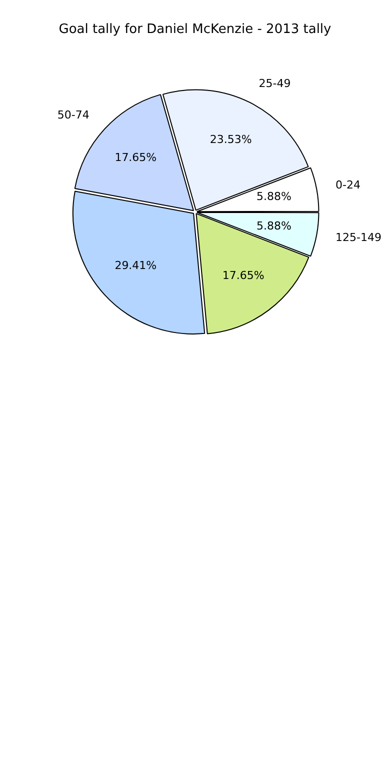 The height and width of the screenshot is (780, 390). What do you see at coordinates (231, 139) in the screenshot?
I see `data-label: 23.53%` at bounding box center [231, 139].